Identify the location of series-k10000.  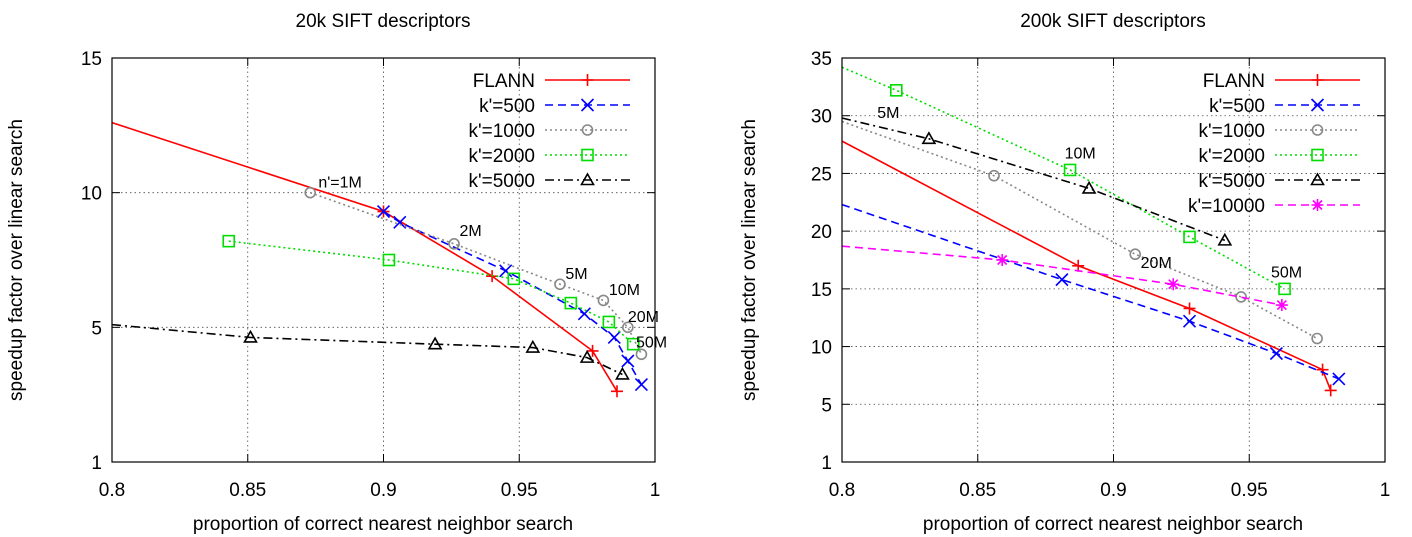
(1064, 278).